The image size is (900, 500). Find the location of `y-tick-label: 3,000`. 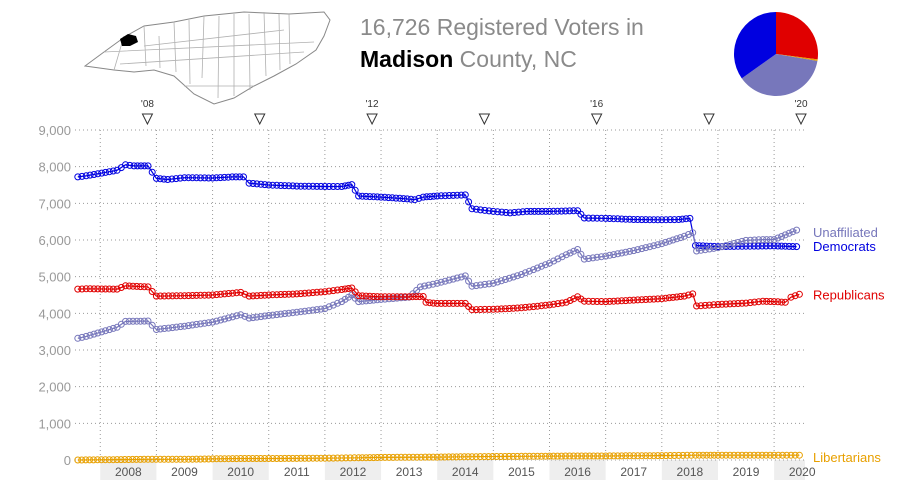

y-tick-label: 3,000 is located at coordinates (54, 350).